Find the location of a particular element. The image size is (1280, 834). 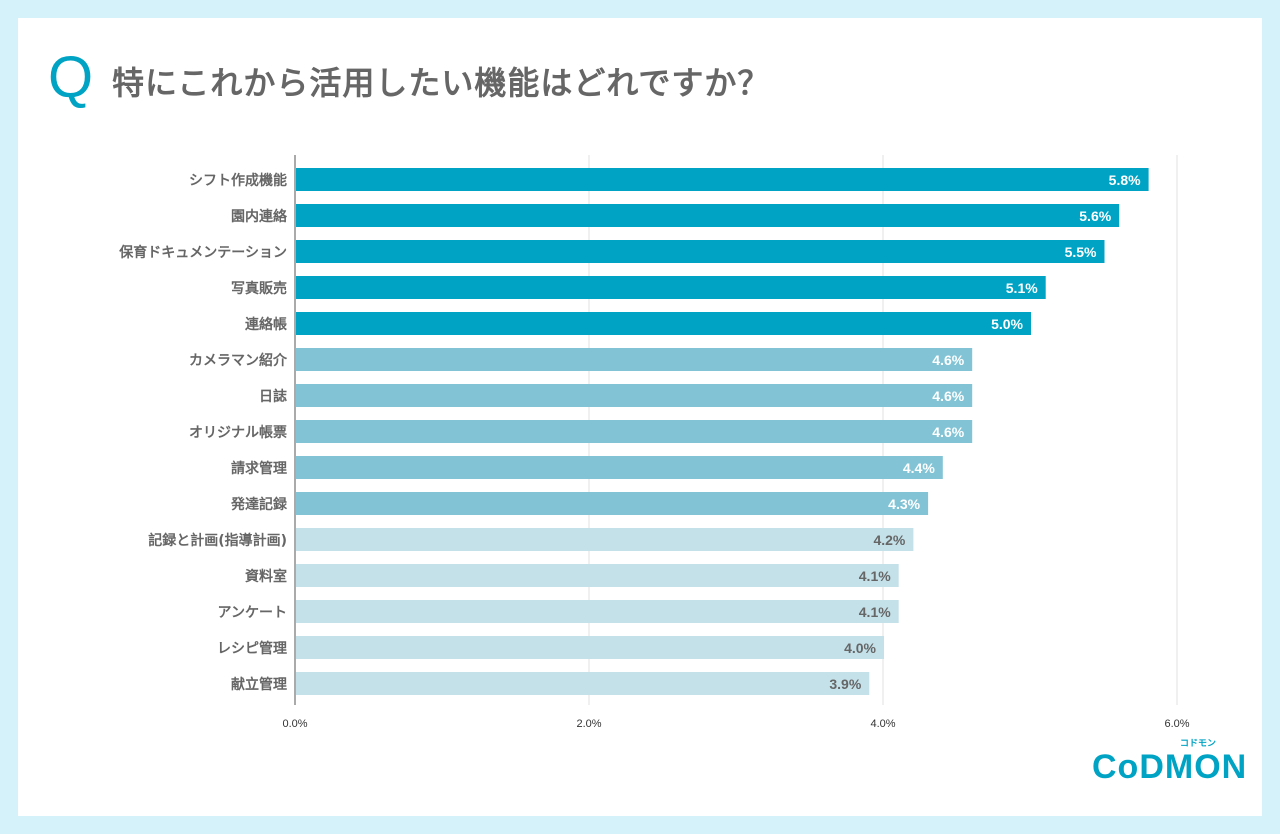

category-label: 発達記録 is located at coordinates (259, 504).